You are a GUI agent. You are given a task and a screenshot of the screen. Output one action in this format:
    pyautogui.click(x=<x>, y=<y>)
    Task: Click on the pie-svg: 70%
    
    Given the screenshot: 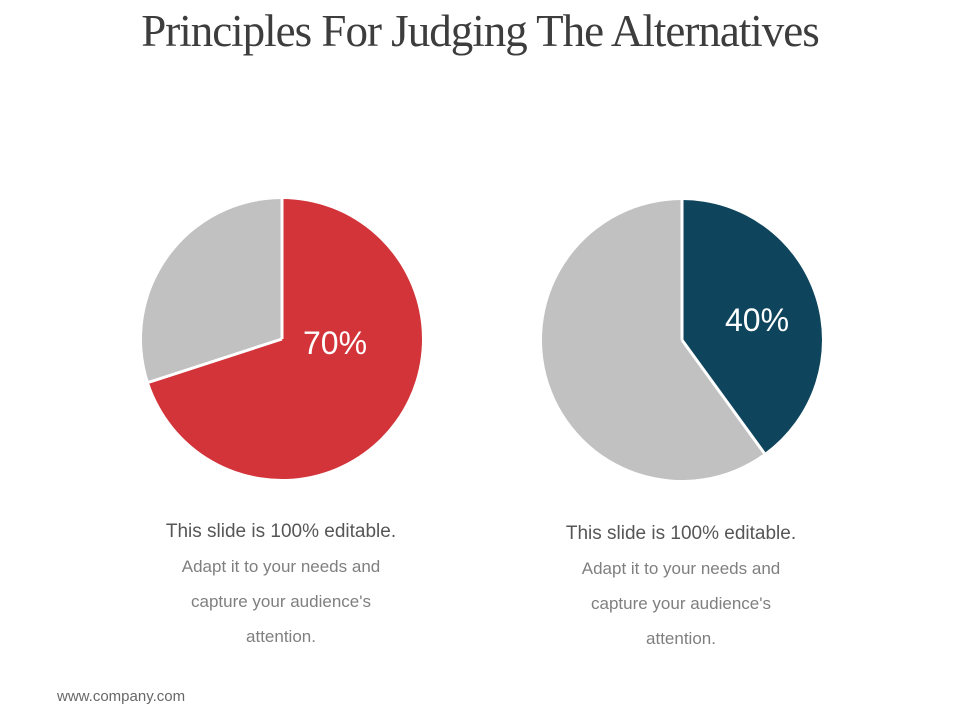 What is the action you would take?
    pyautogui.click(x=281, y=339)
    